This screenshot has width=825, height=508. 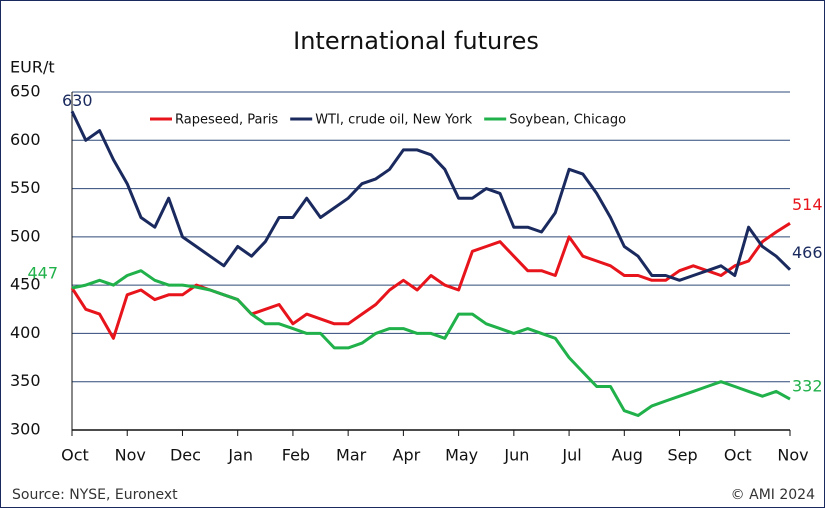 I want to click on y-tick-label: 600, so click(x=25, y=139).